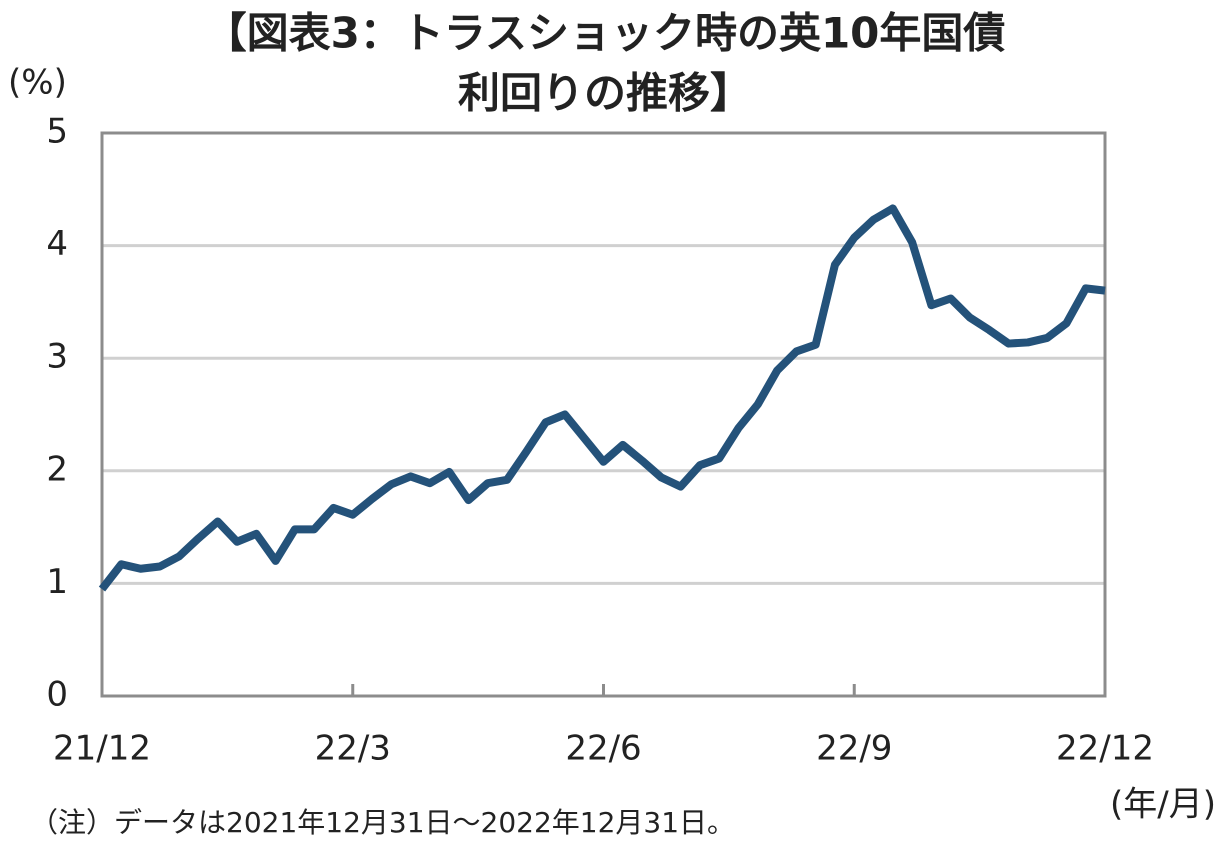  Describe the element at coordinates (57, 132) in the screenshot. I see `y-tick-label: 5` at that location.